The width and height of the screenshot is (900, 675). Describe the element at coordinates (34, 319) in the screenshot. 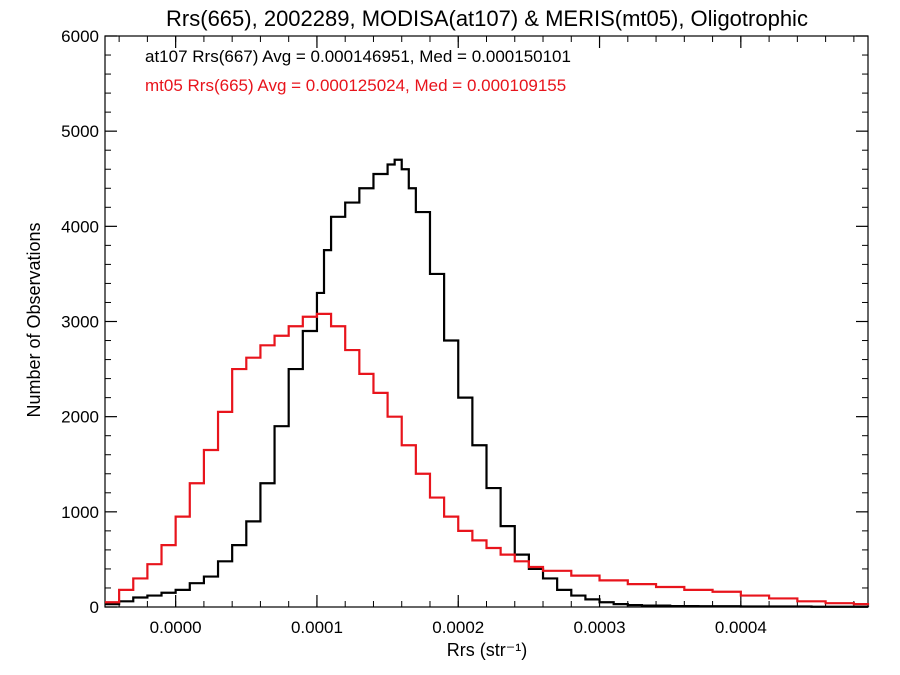

I see `y-axis-label: Number of Observations` at that location.